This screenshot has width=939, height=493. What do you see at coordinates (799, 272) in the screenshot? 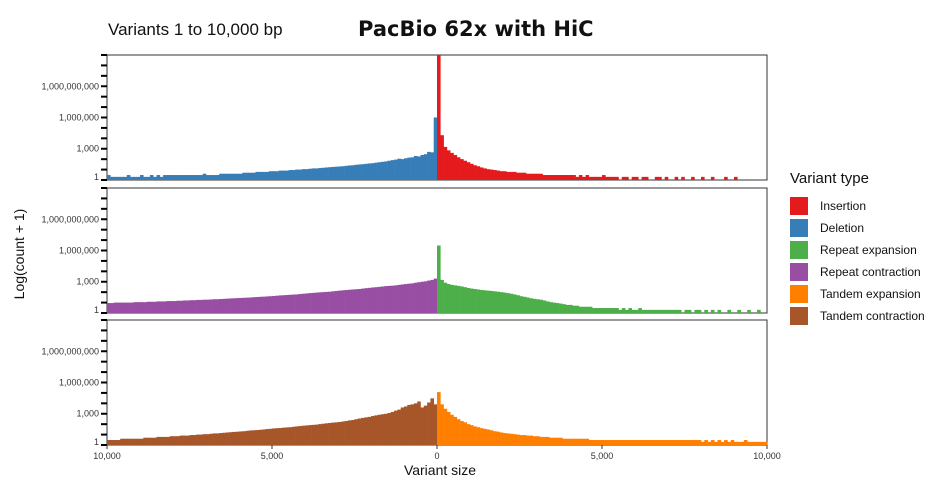
I see `legend-swatch` at bounding box center [799, 272].